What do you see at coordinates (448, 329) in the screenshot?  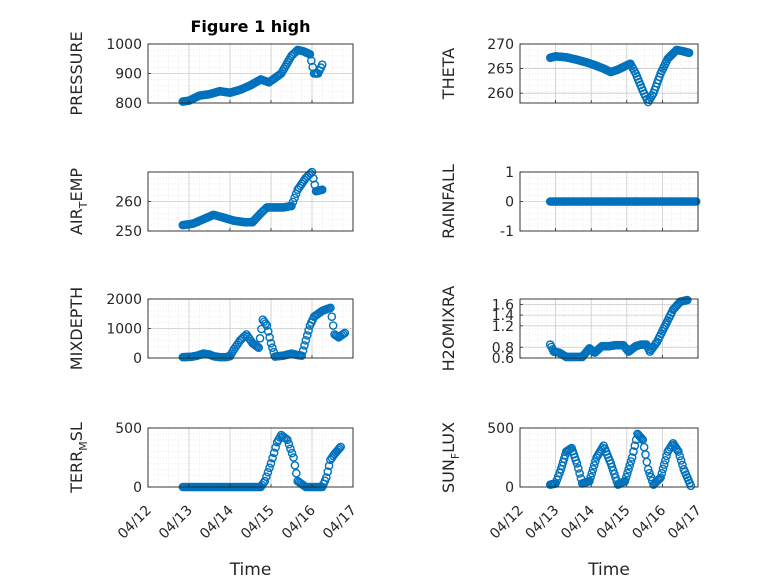 I see `y-axis-label: H2OMIXRA` at bounding box center [448, 329].